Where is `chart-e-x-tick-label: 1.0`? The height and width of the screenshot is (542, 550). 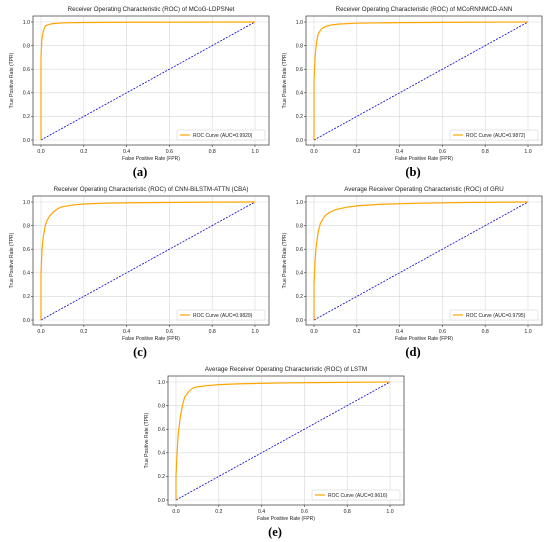 chart-e-x-tick-label: 1.0 is located at coordinates (389, 512).